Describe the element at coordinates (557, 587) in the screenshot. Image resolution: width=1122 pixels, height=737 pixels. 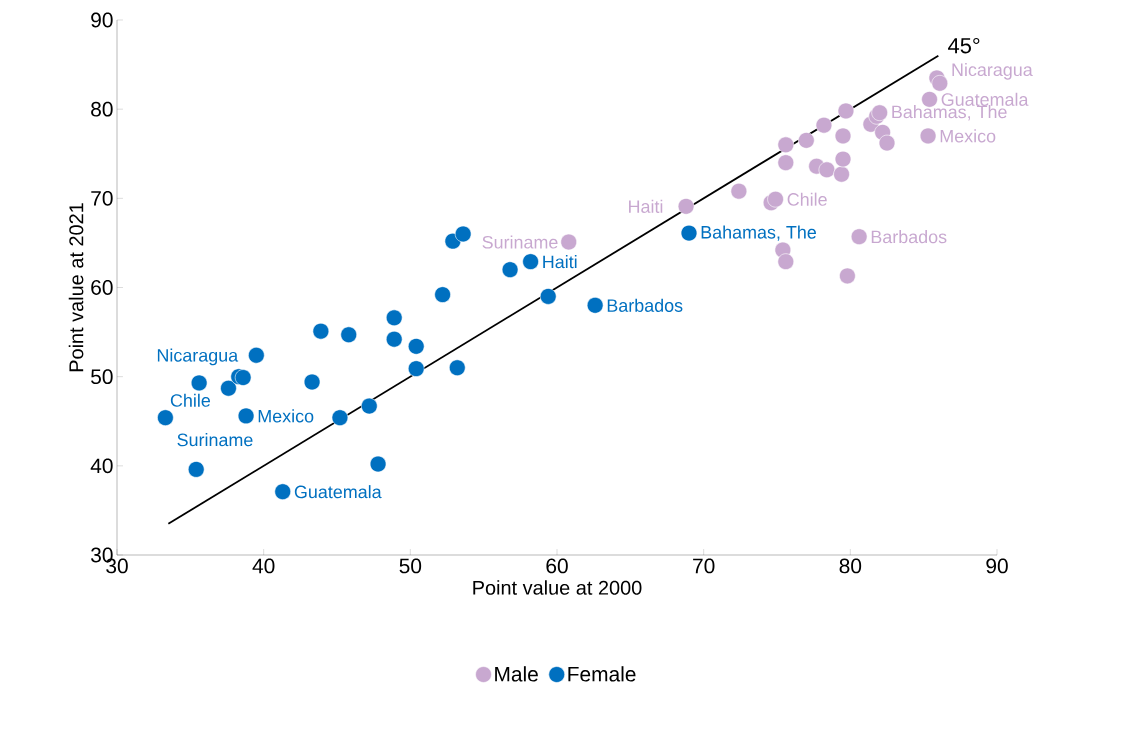
I see `x-axis-title: Point value at 2000` at that location.